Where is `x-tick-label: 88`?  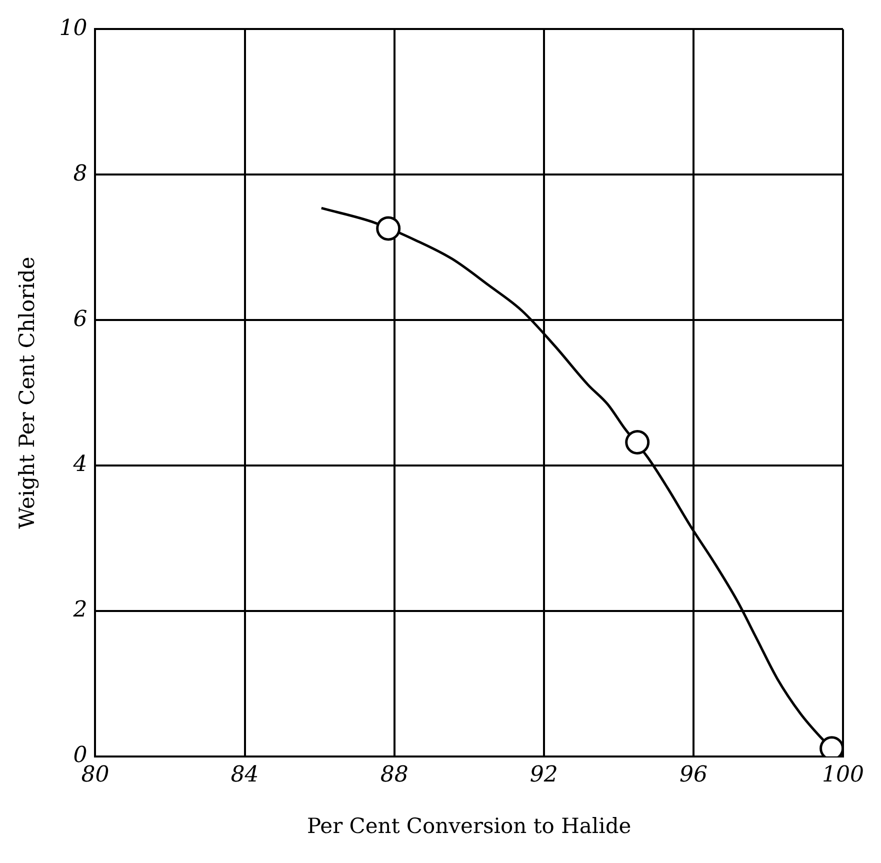
x-tick-label: 88 is located at coordinates (394, 775).